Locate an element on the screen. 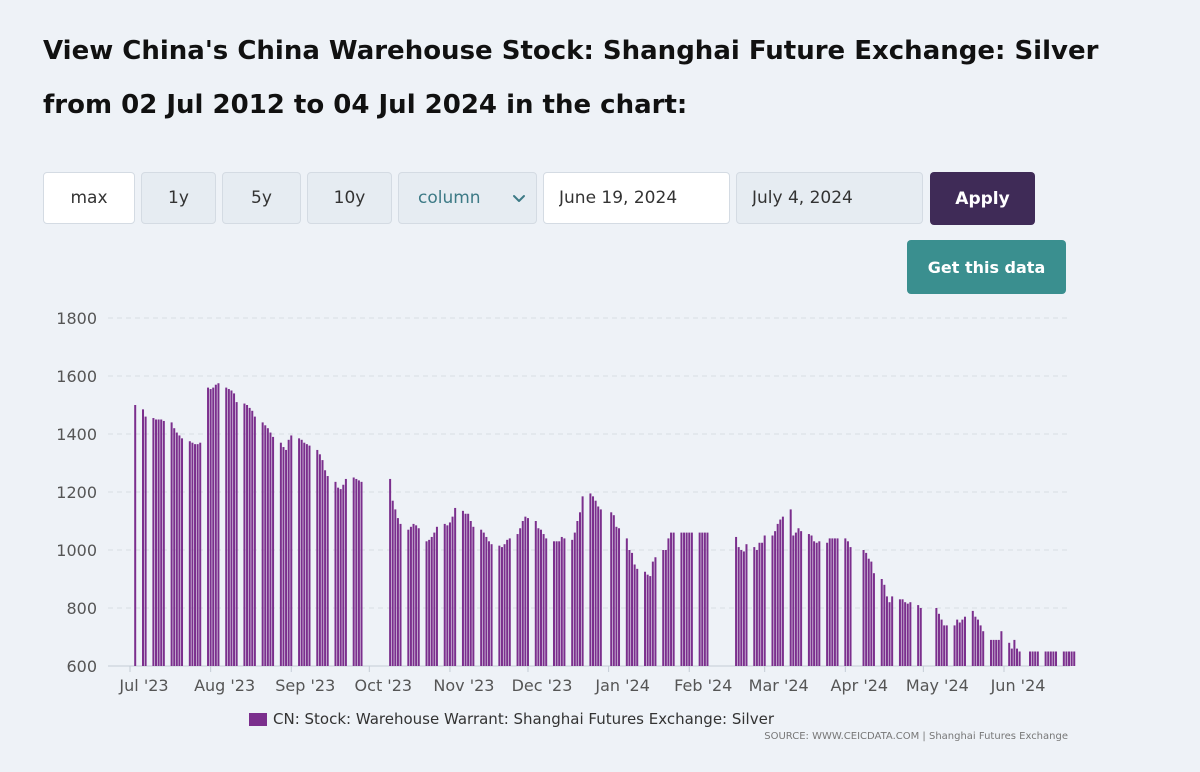  range-1y-button: 1y is located at coordinates (178, 198).